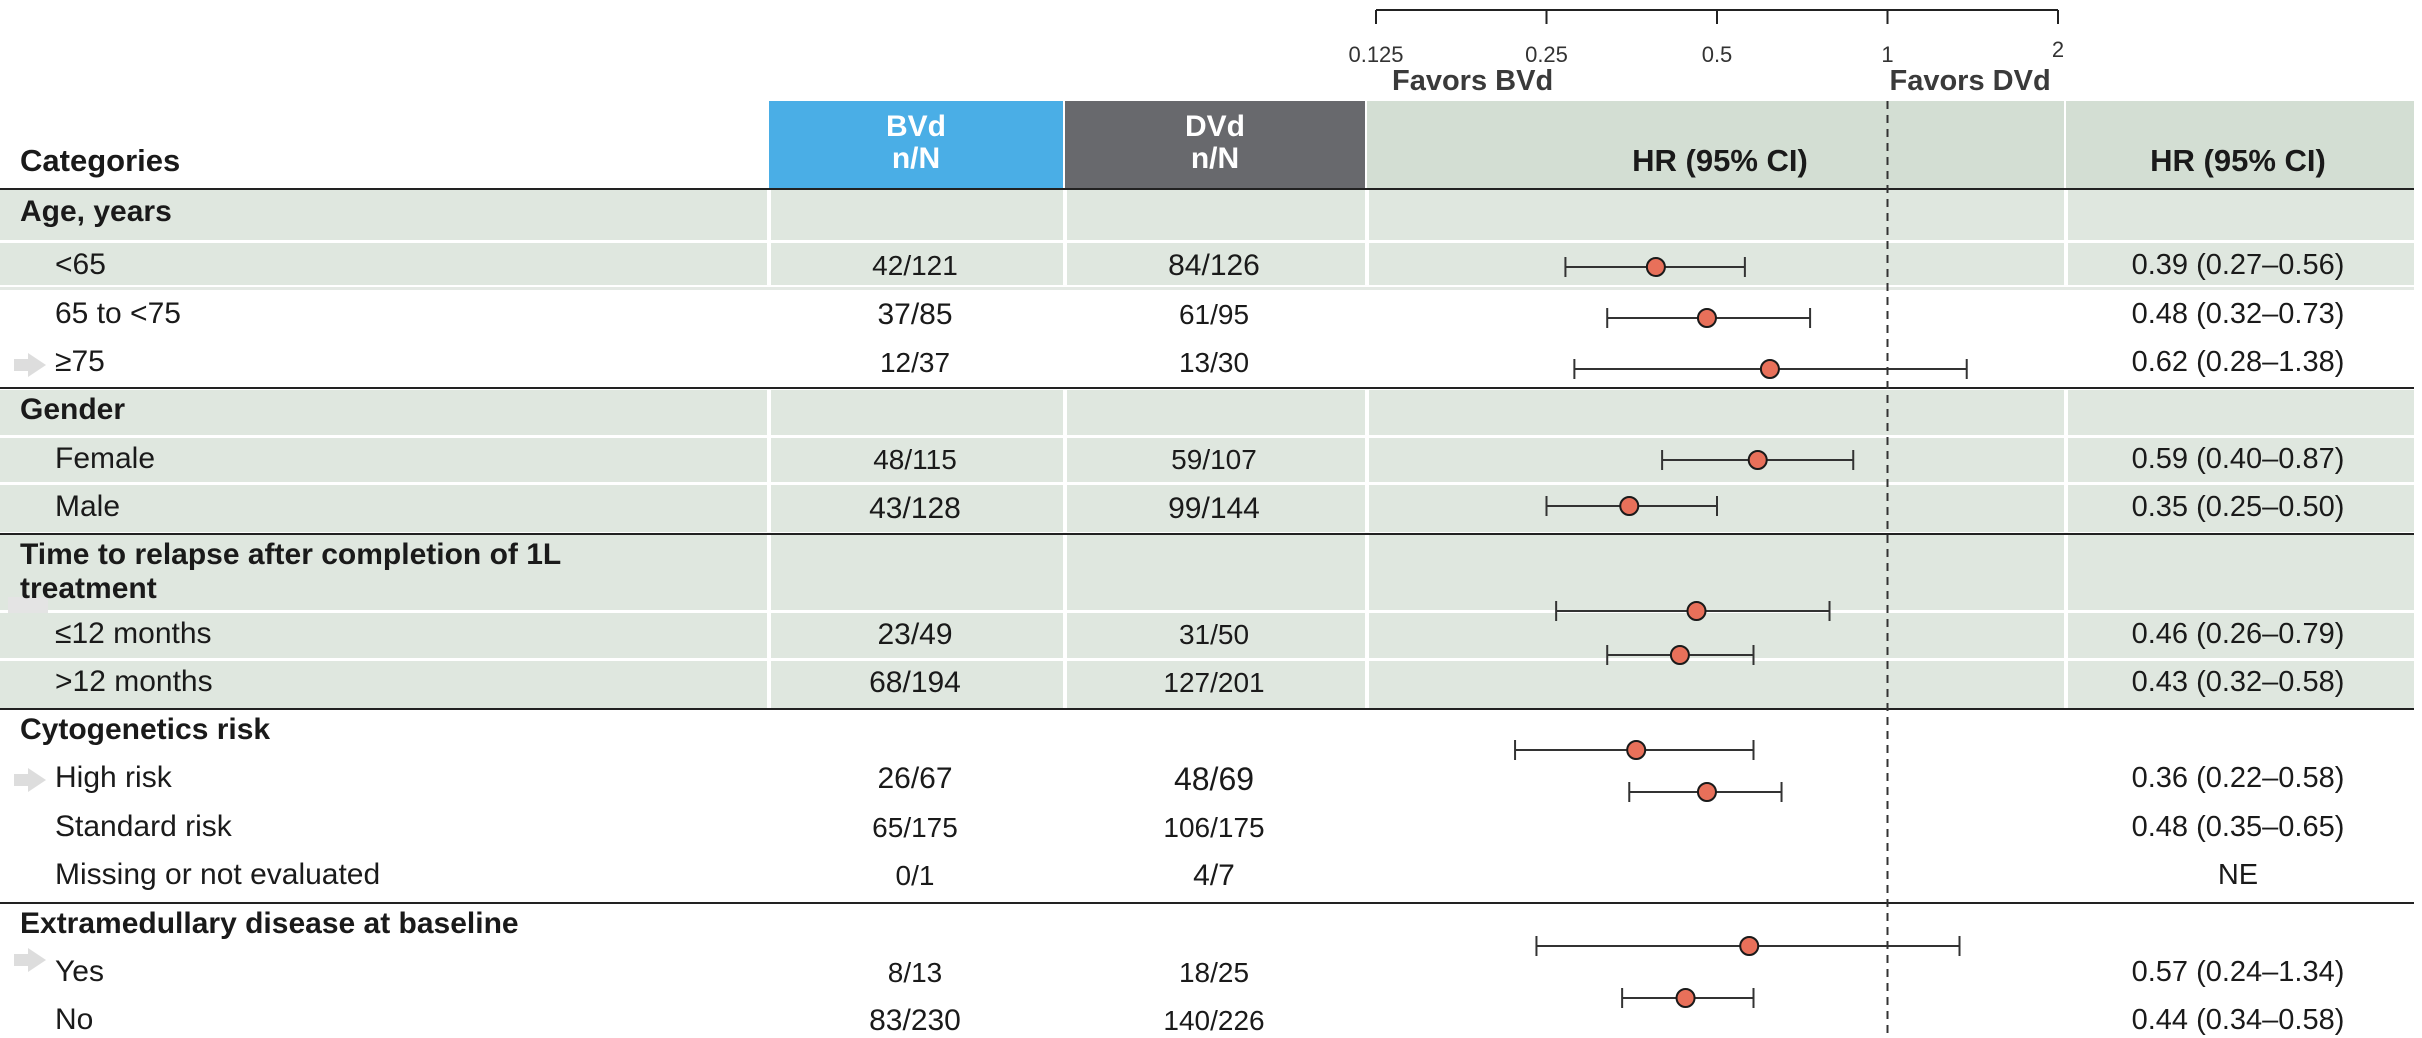  What do you see at coordinates (80, 361) in the screenshot?
I see `row-label: ≥75` at bounding box center [80, 361].